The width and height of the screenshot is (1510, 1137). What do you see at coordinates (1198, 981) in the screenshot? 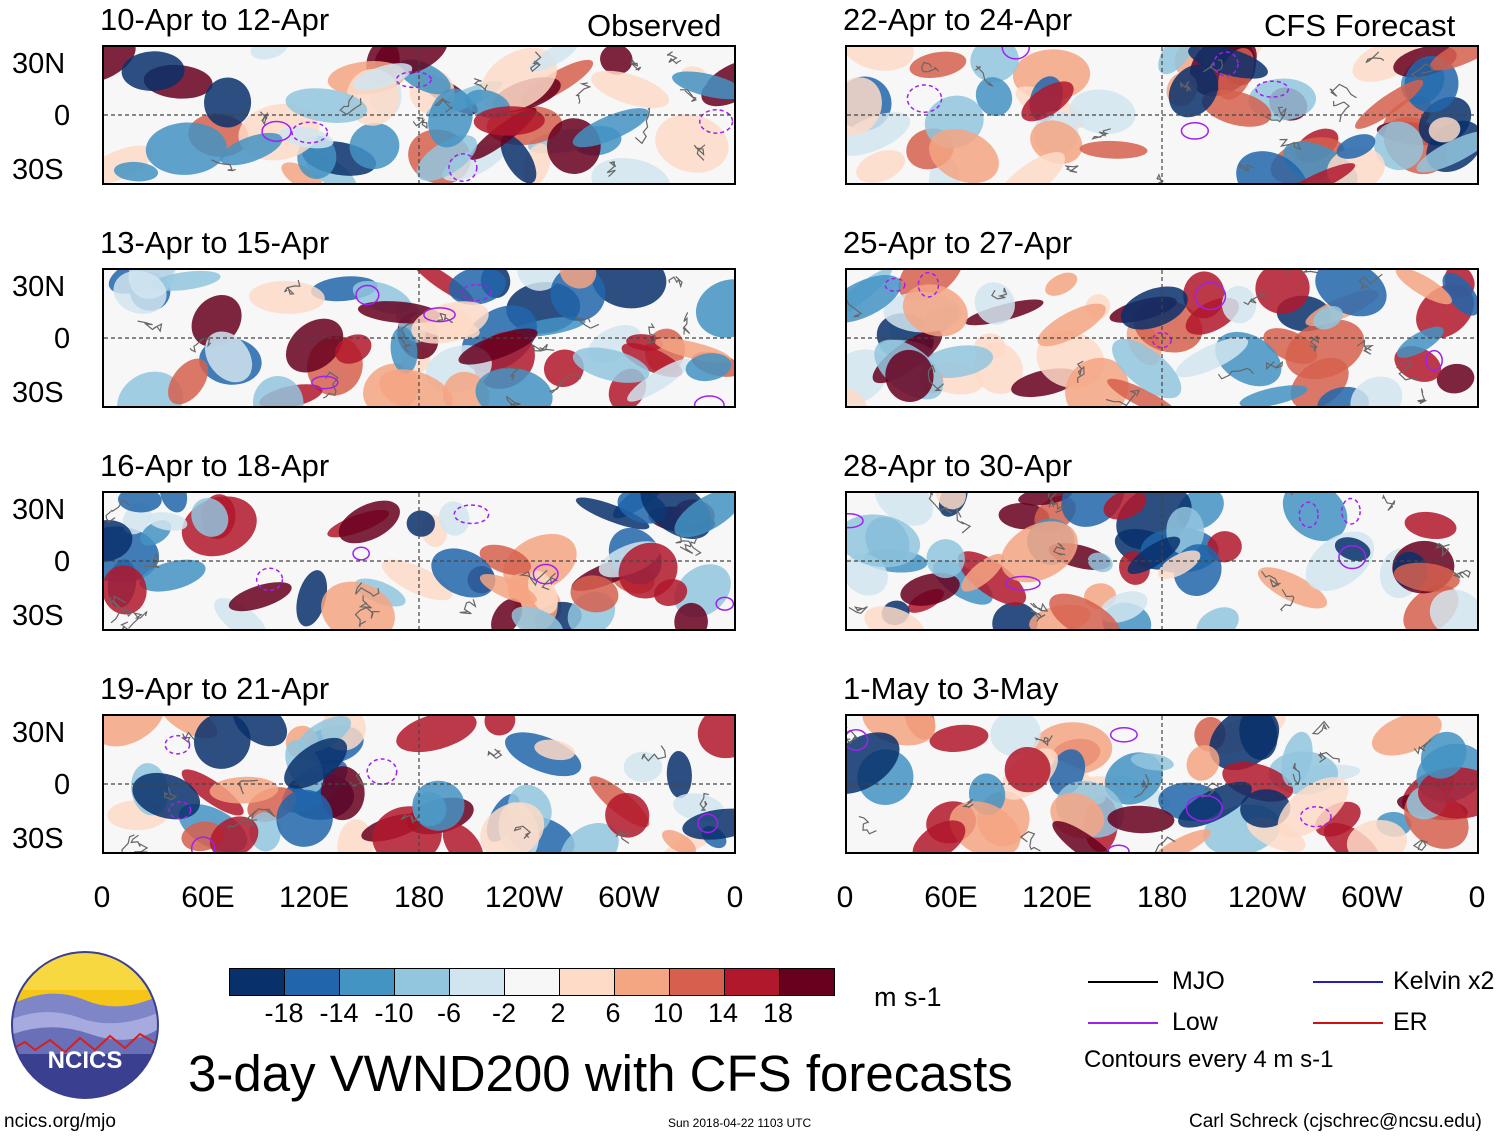
I see `legend-mjo-label: MJO` at bounding box center [1198, 981].